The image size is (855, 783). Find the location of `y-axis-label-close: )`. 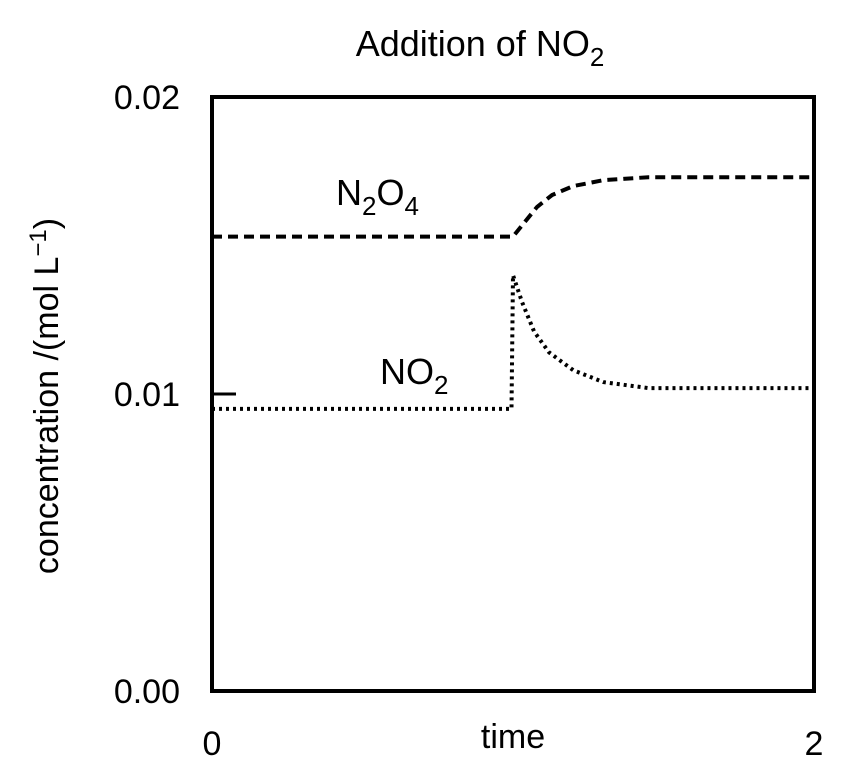

y-axis-label-close: ) is located at coordinates (47, 223).